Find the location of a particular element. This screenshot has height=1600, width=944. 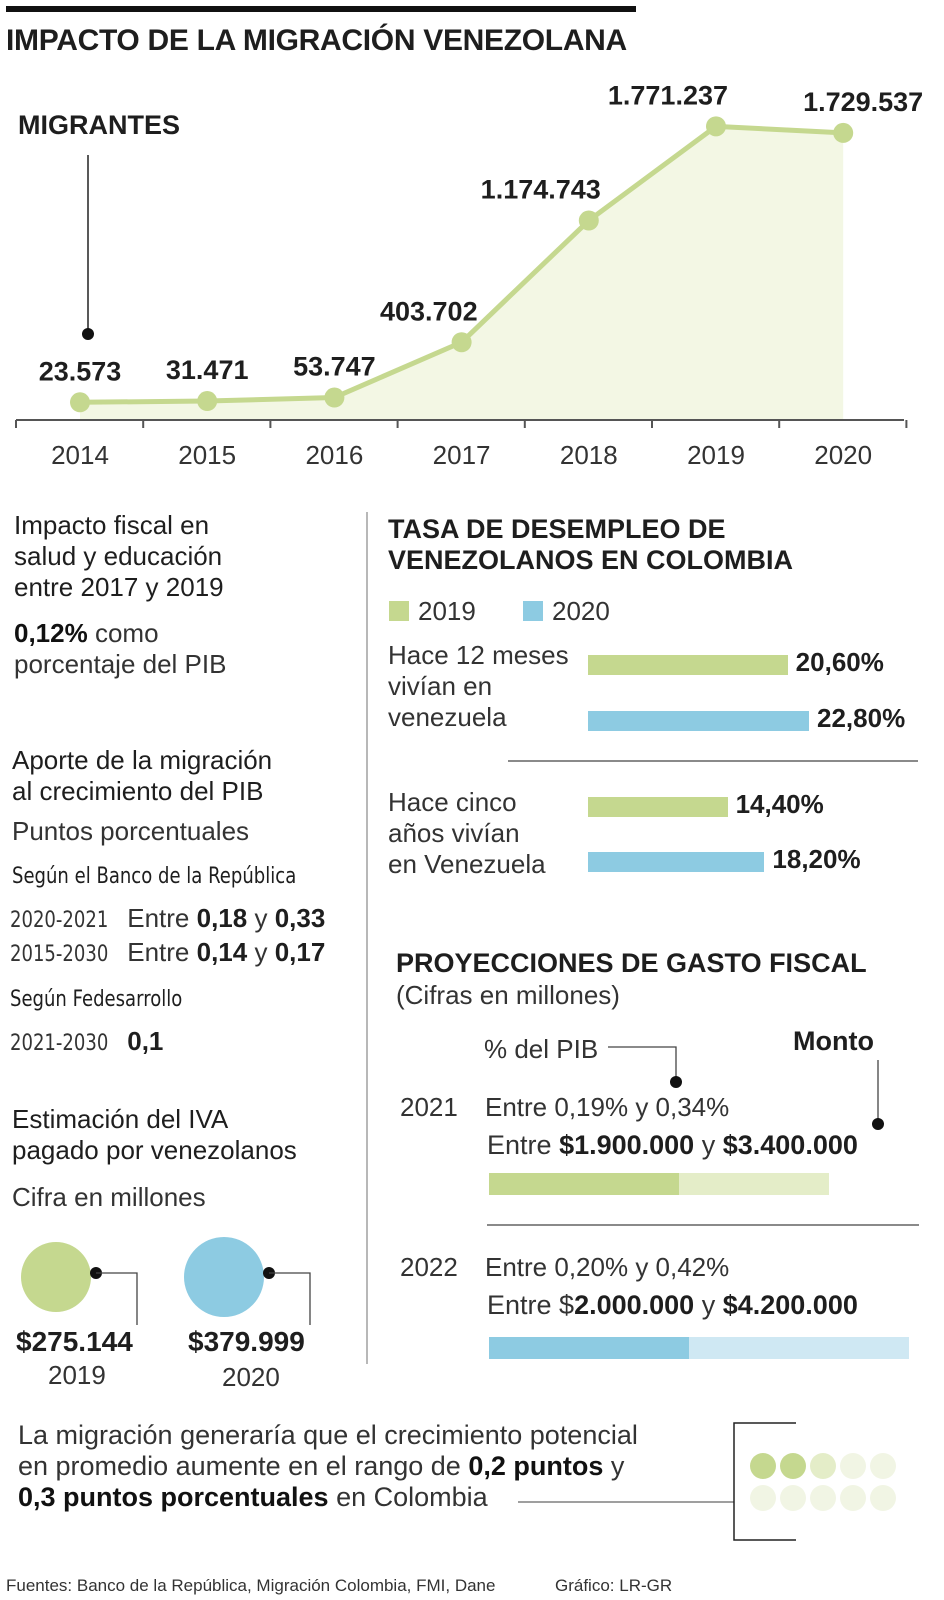

legend-label-2019: 2019 is located at coordinates (447, 611).